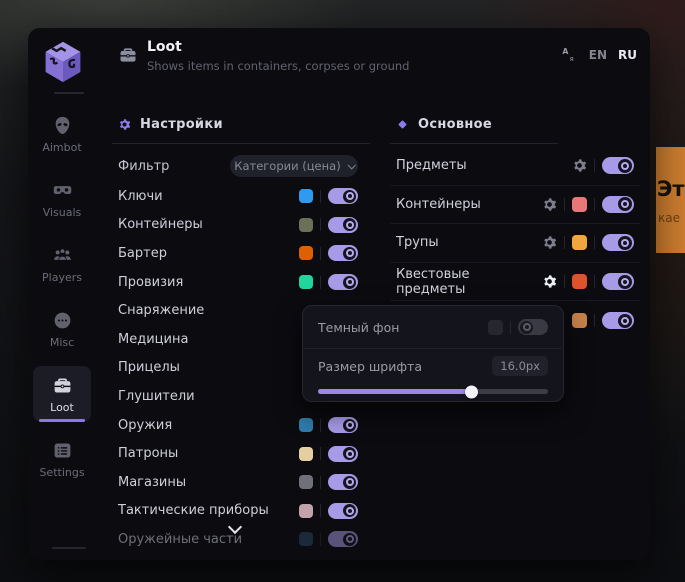 This screenshot has width=685, height=582. I want to click on sidebar-item-settings: Settings, so click(62, 459).